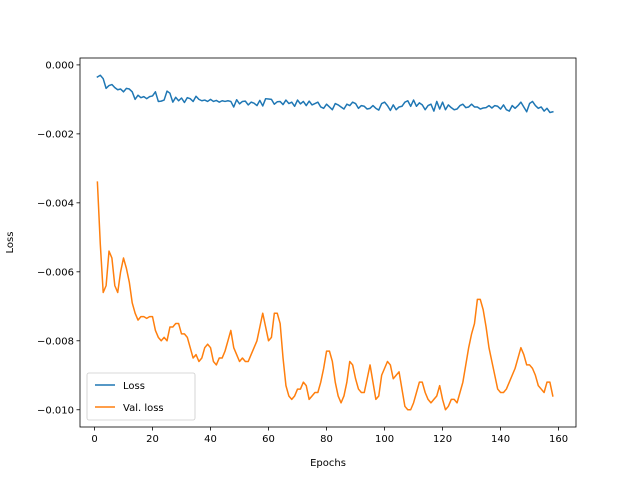  Describe the element at coordinates (141, 396) in the screenshot. I see `legend: Loss Val. loss` at that location.